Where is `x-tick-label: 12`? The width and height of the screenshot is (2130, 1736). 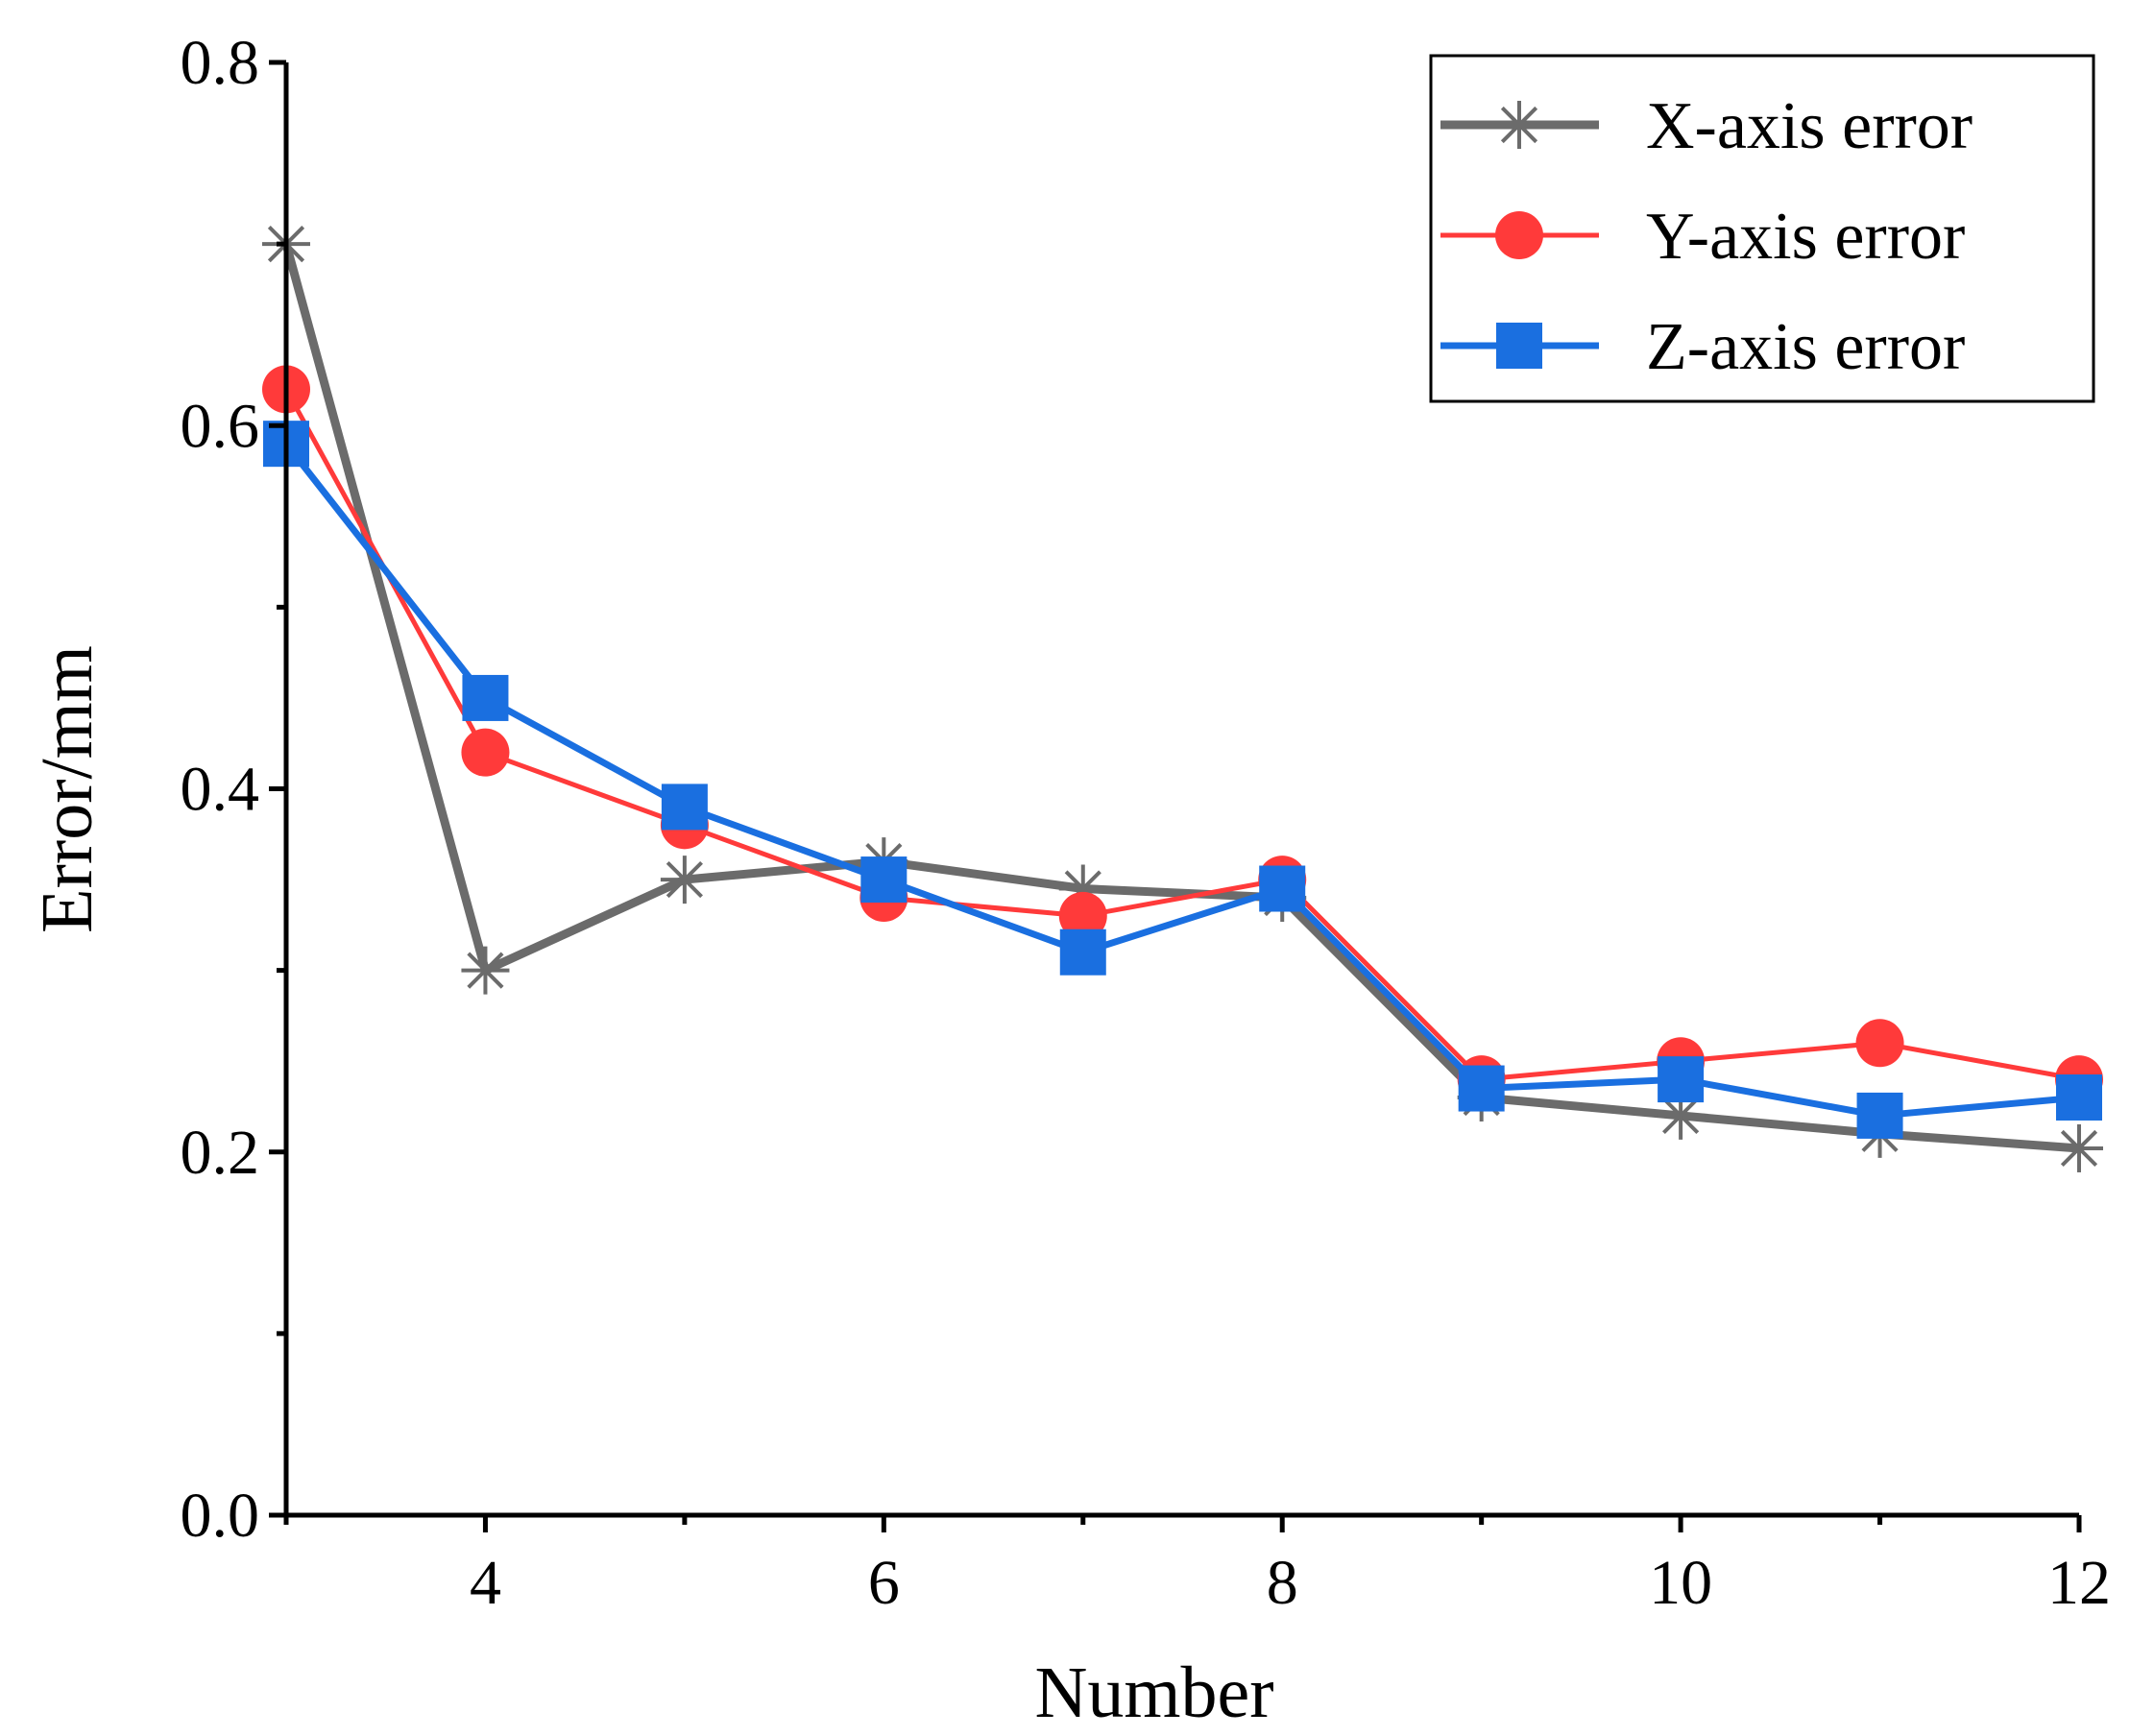 x-tick-label: 12 is located at coordinates (2079, 1583).